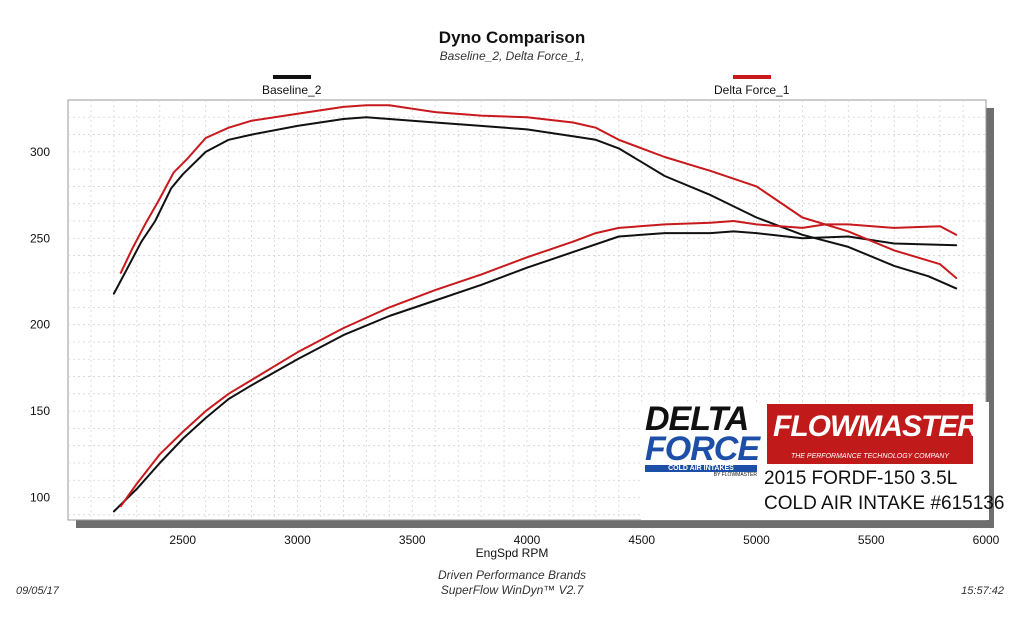 The image size is (1024, 621). Describe the element at coordinates (527, 540) in the screenshot. I see `x-tick-label: 4000` at that location.